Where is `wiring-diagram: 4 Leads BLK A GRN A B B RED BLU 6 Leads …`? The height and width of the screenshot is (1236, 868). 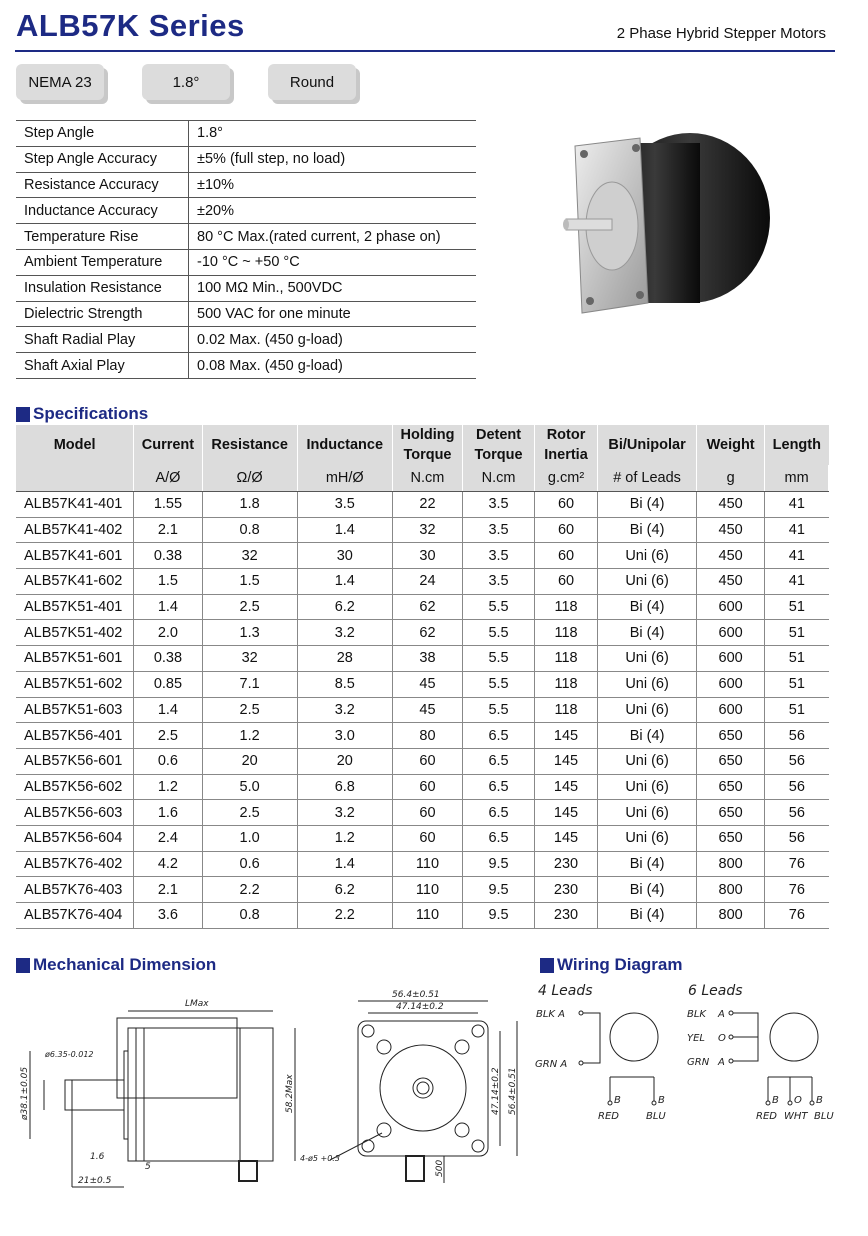 wiring-diagram: 4 Leads BLK A GRN A B B RED BLU 6 Leads … is located at coordinates (684, 1052).